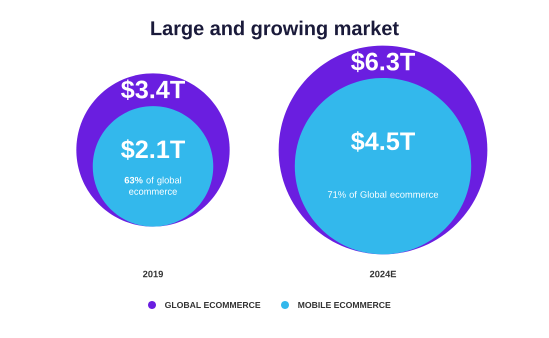 The image size is (549, 338). What do you see at coordinates (153, 89) in the screenshot?
I see `data-label: $3.4T` at bounding box center [153, 89].